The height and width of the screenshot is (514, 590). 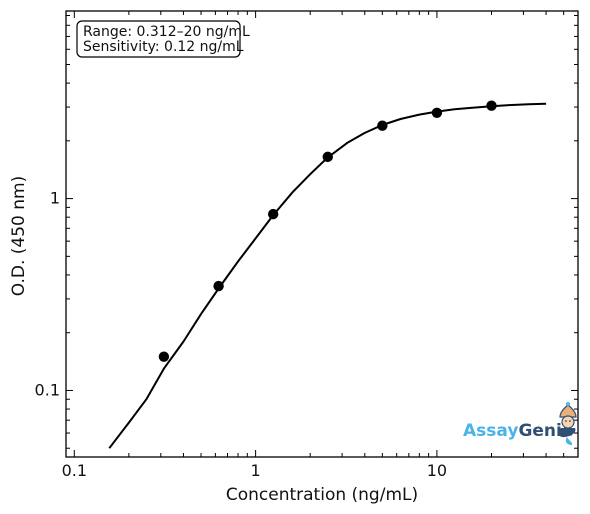 I want to click on x-tick-label: 1, so click(x=256, y=470).